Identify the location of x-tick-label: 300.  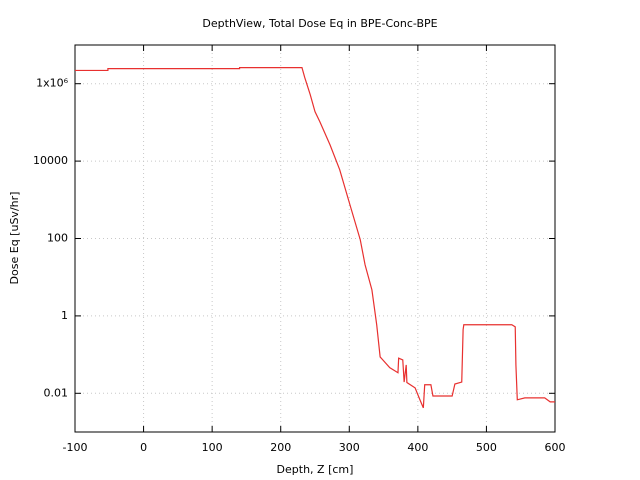
(349, 447).